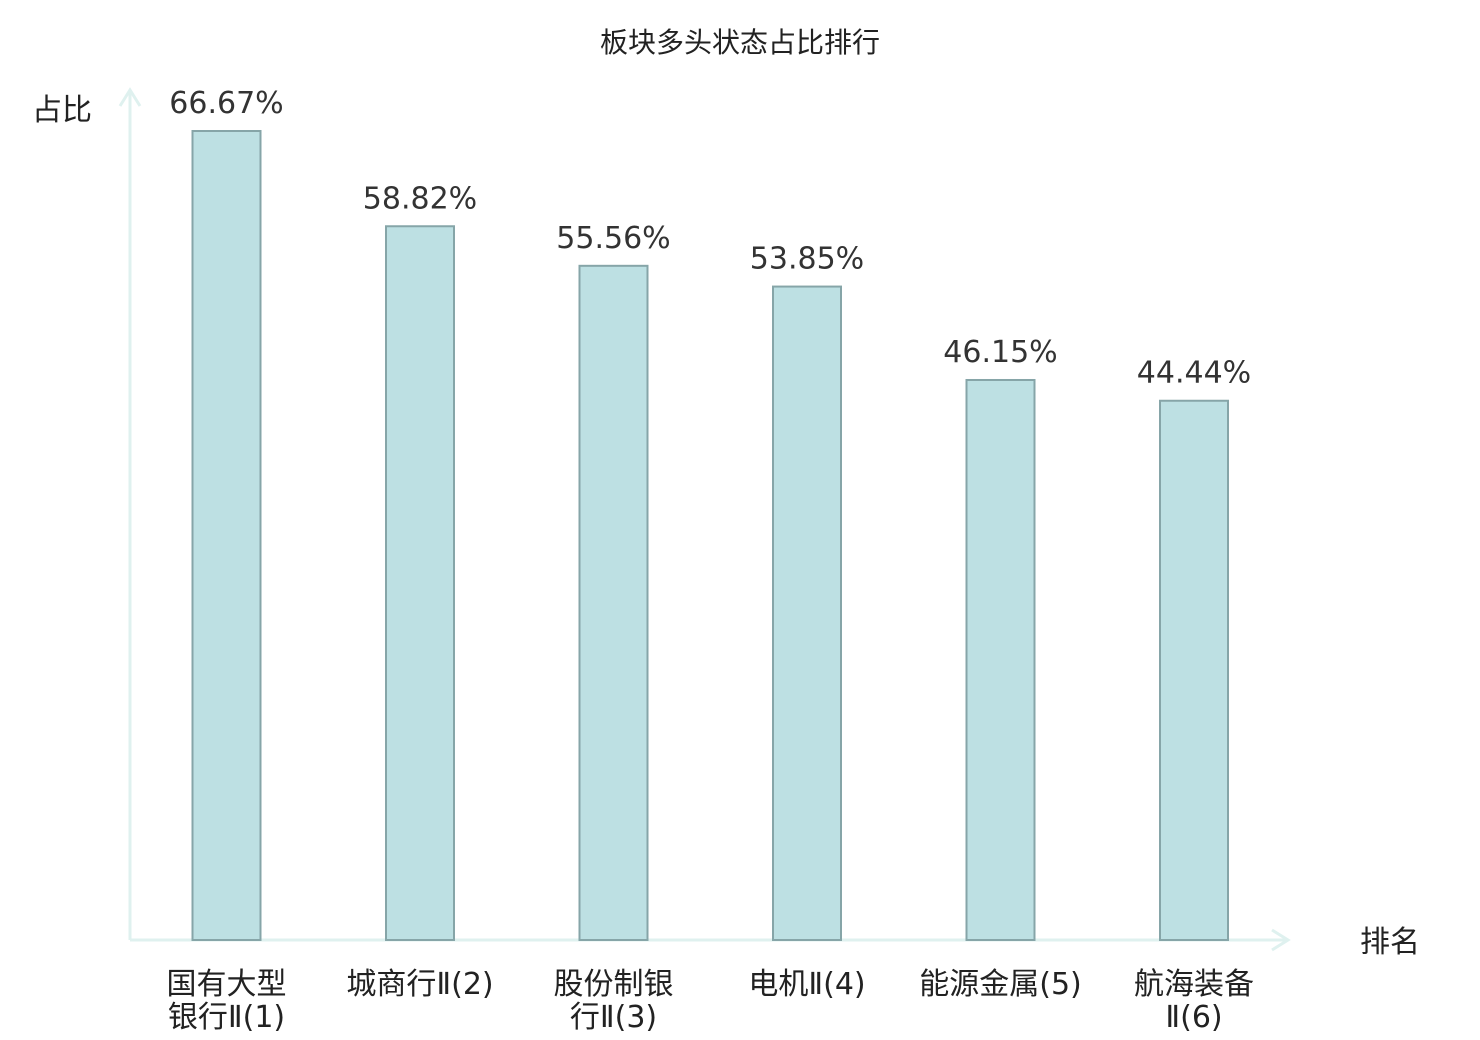  What do you see at coordinates (1194, 984) in the screenshot?
I see `category-label: 航海装备` at bounding box center [1194, 984].